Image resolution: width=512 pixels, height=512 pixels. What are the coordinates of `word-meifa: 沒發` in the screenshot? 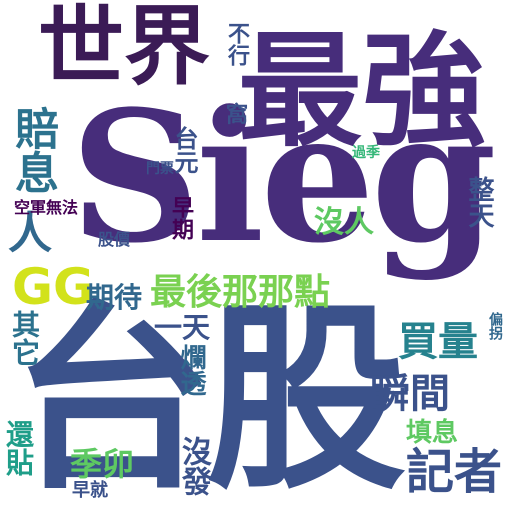 It's located at (193, 466).